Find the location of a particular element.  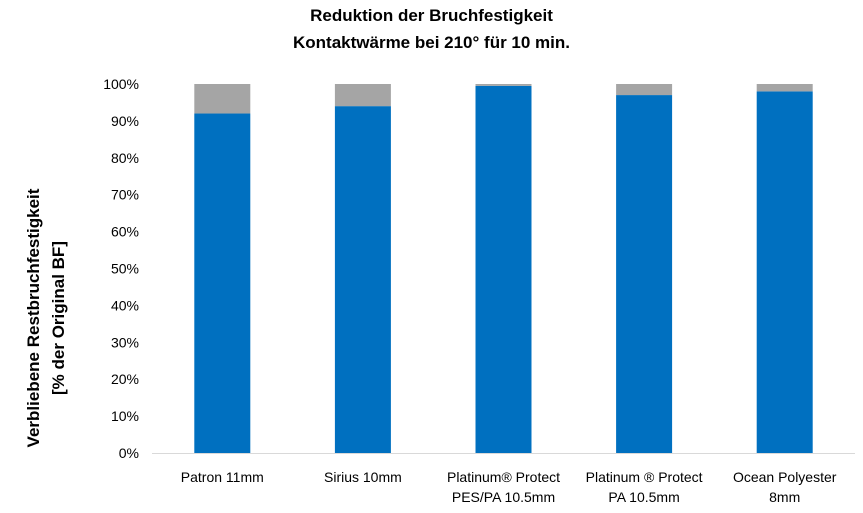

x-tick-label: Patron 11mm is located at coordinates (222, 477).